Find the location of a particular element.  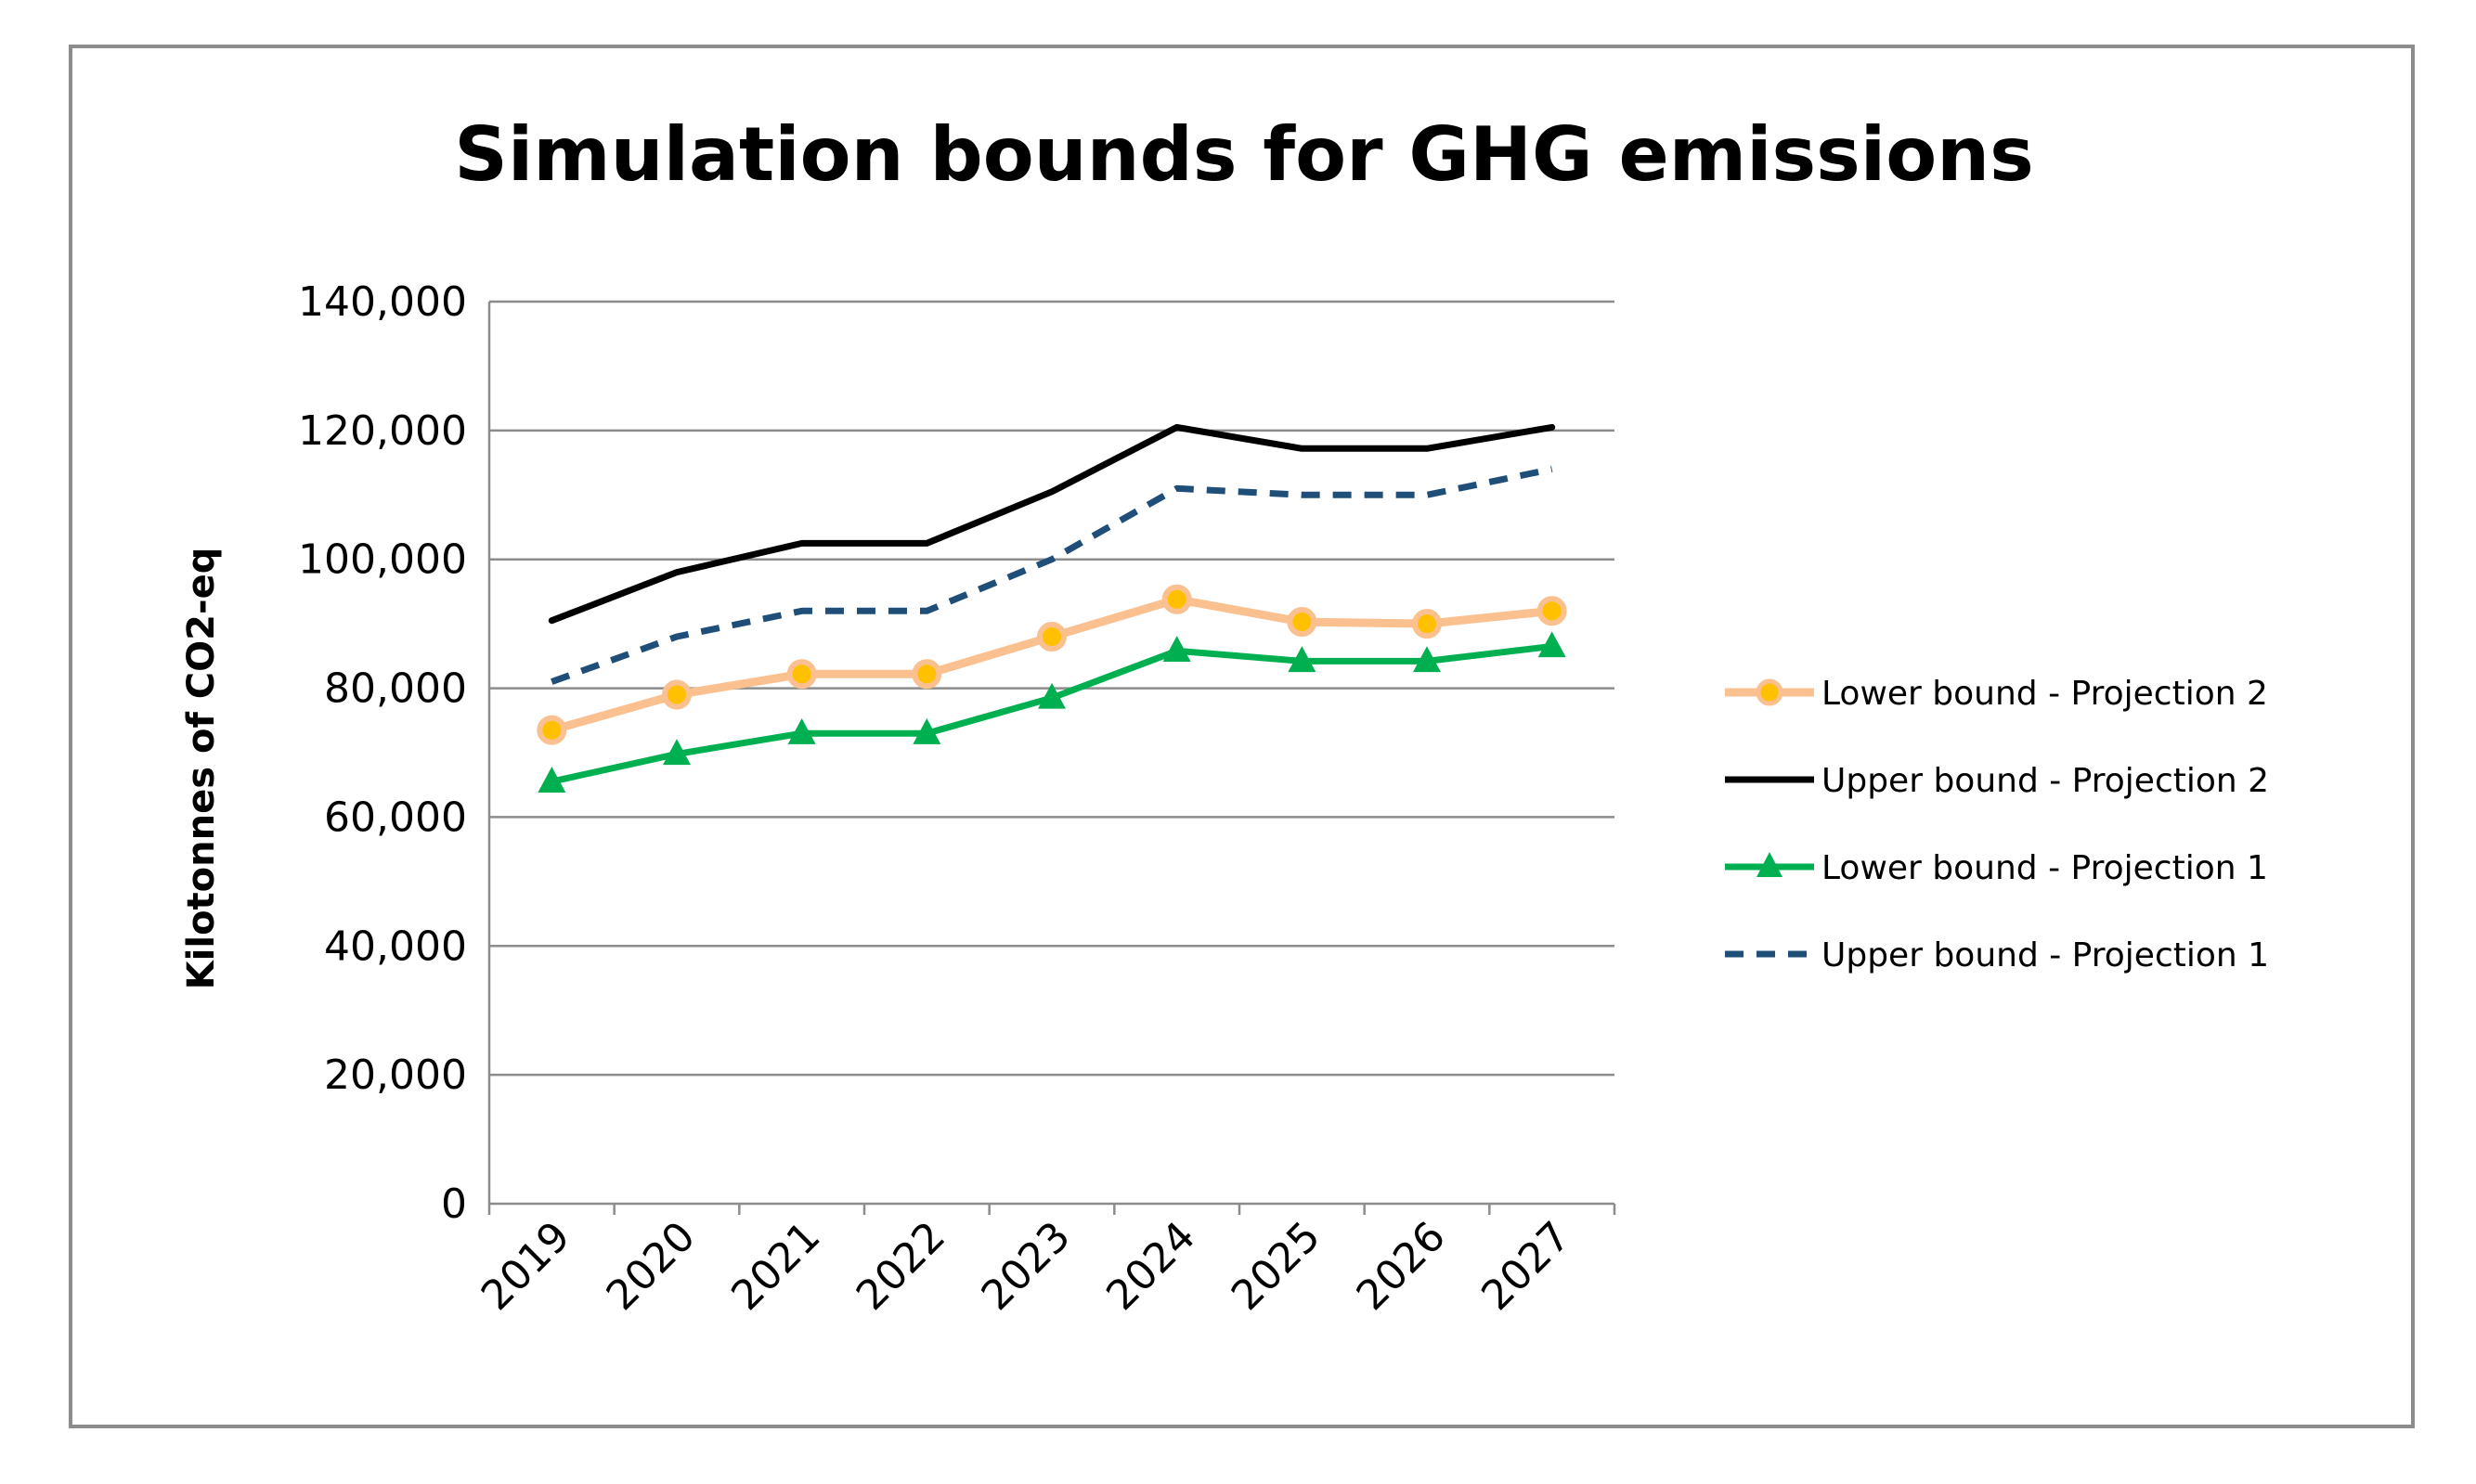

legend-item-1: Lower bound - Projection 2 is located at coordinates (1996, 694).